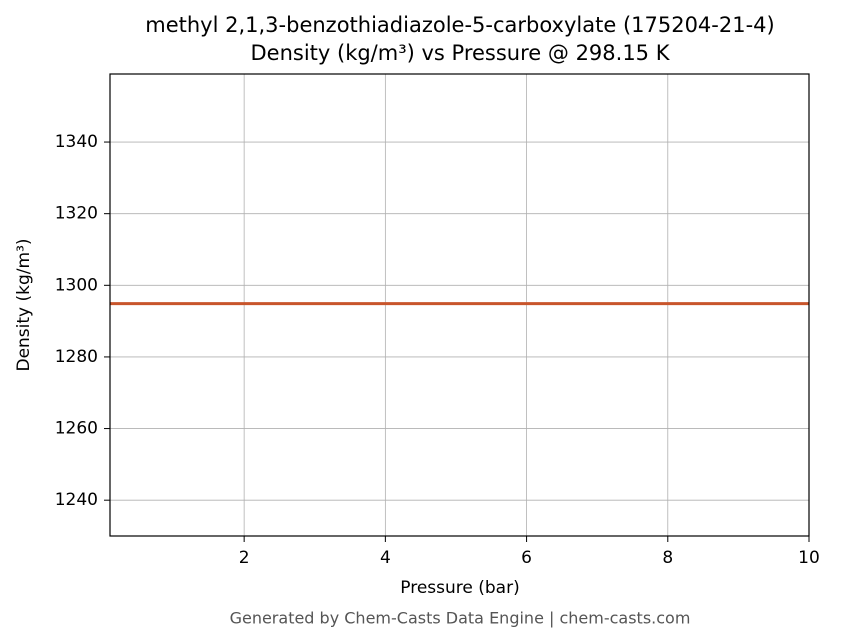 Image resolution: width=849 pixels, height=644 pixels. What do you see at coordinates (76, 500) in the screenshot?
I see `y-tick-label: 1240` at bounding box center [76, 500].